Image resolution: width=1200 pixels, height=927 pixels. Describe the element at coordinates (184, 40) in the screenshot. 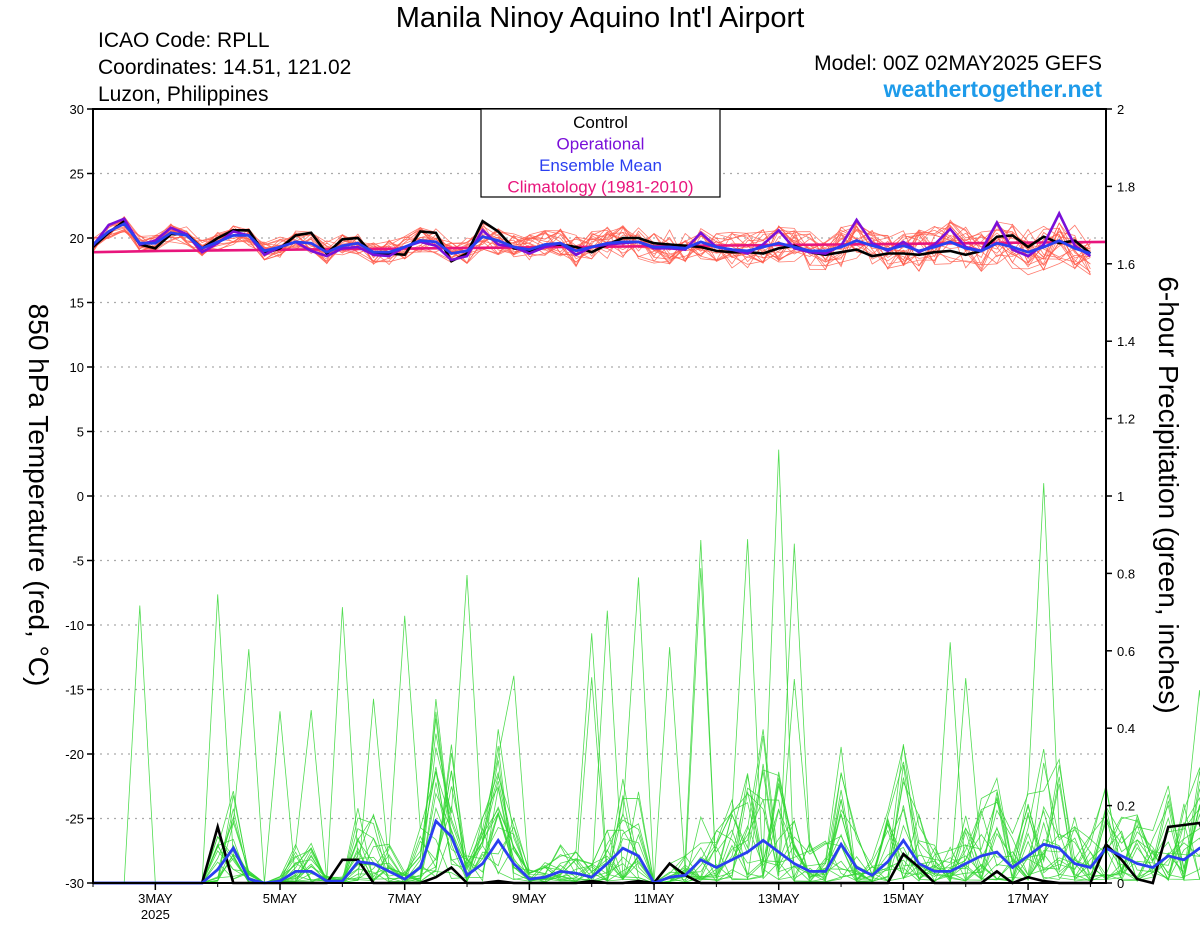

I see `icao-code: ICAO Code: RPLL` at that location.